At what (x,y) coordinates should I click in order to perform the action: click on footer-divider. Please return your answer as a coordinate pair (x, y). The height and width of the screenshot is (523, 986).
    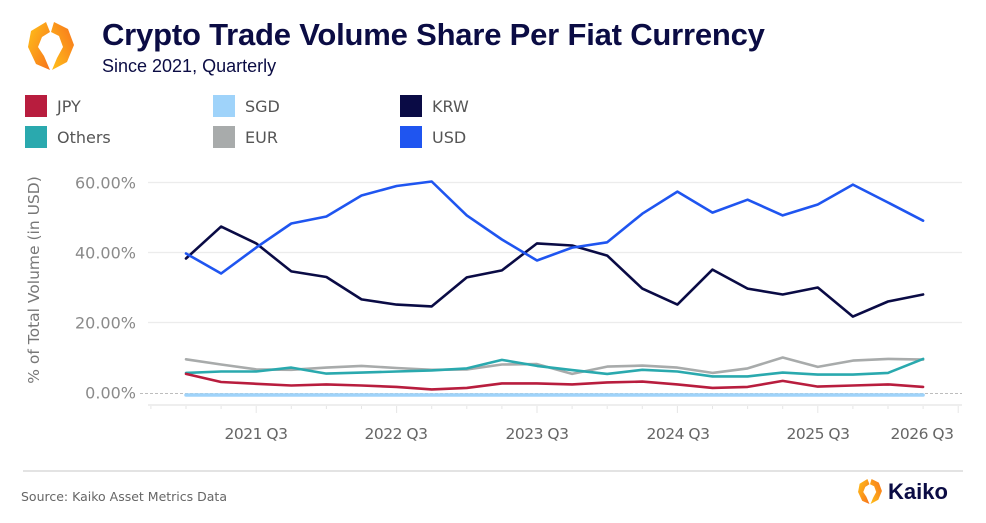
    Looking at the image, I should click on (493, 471).